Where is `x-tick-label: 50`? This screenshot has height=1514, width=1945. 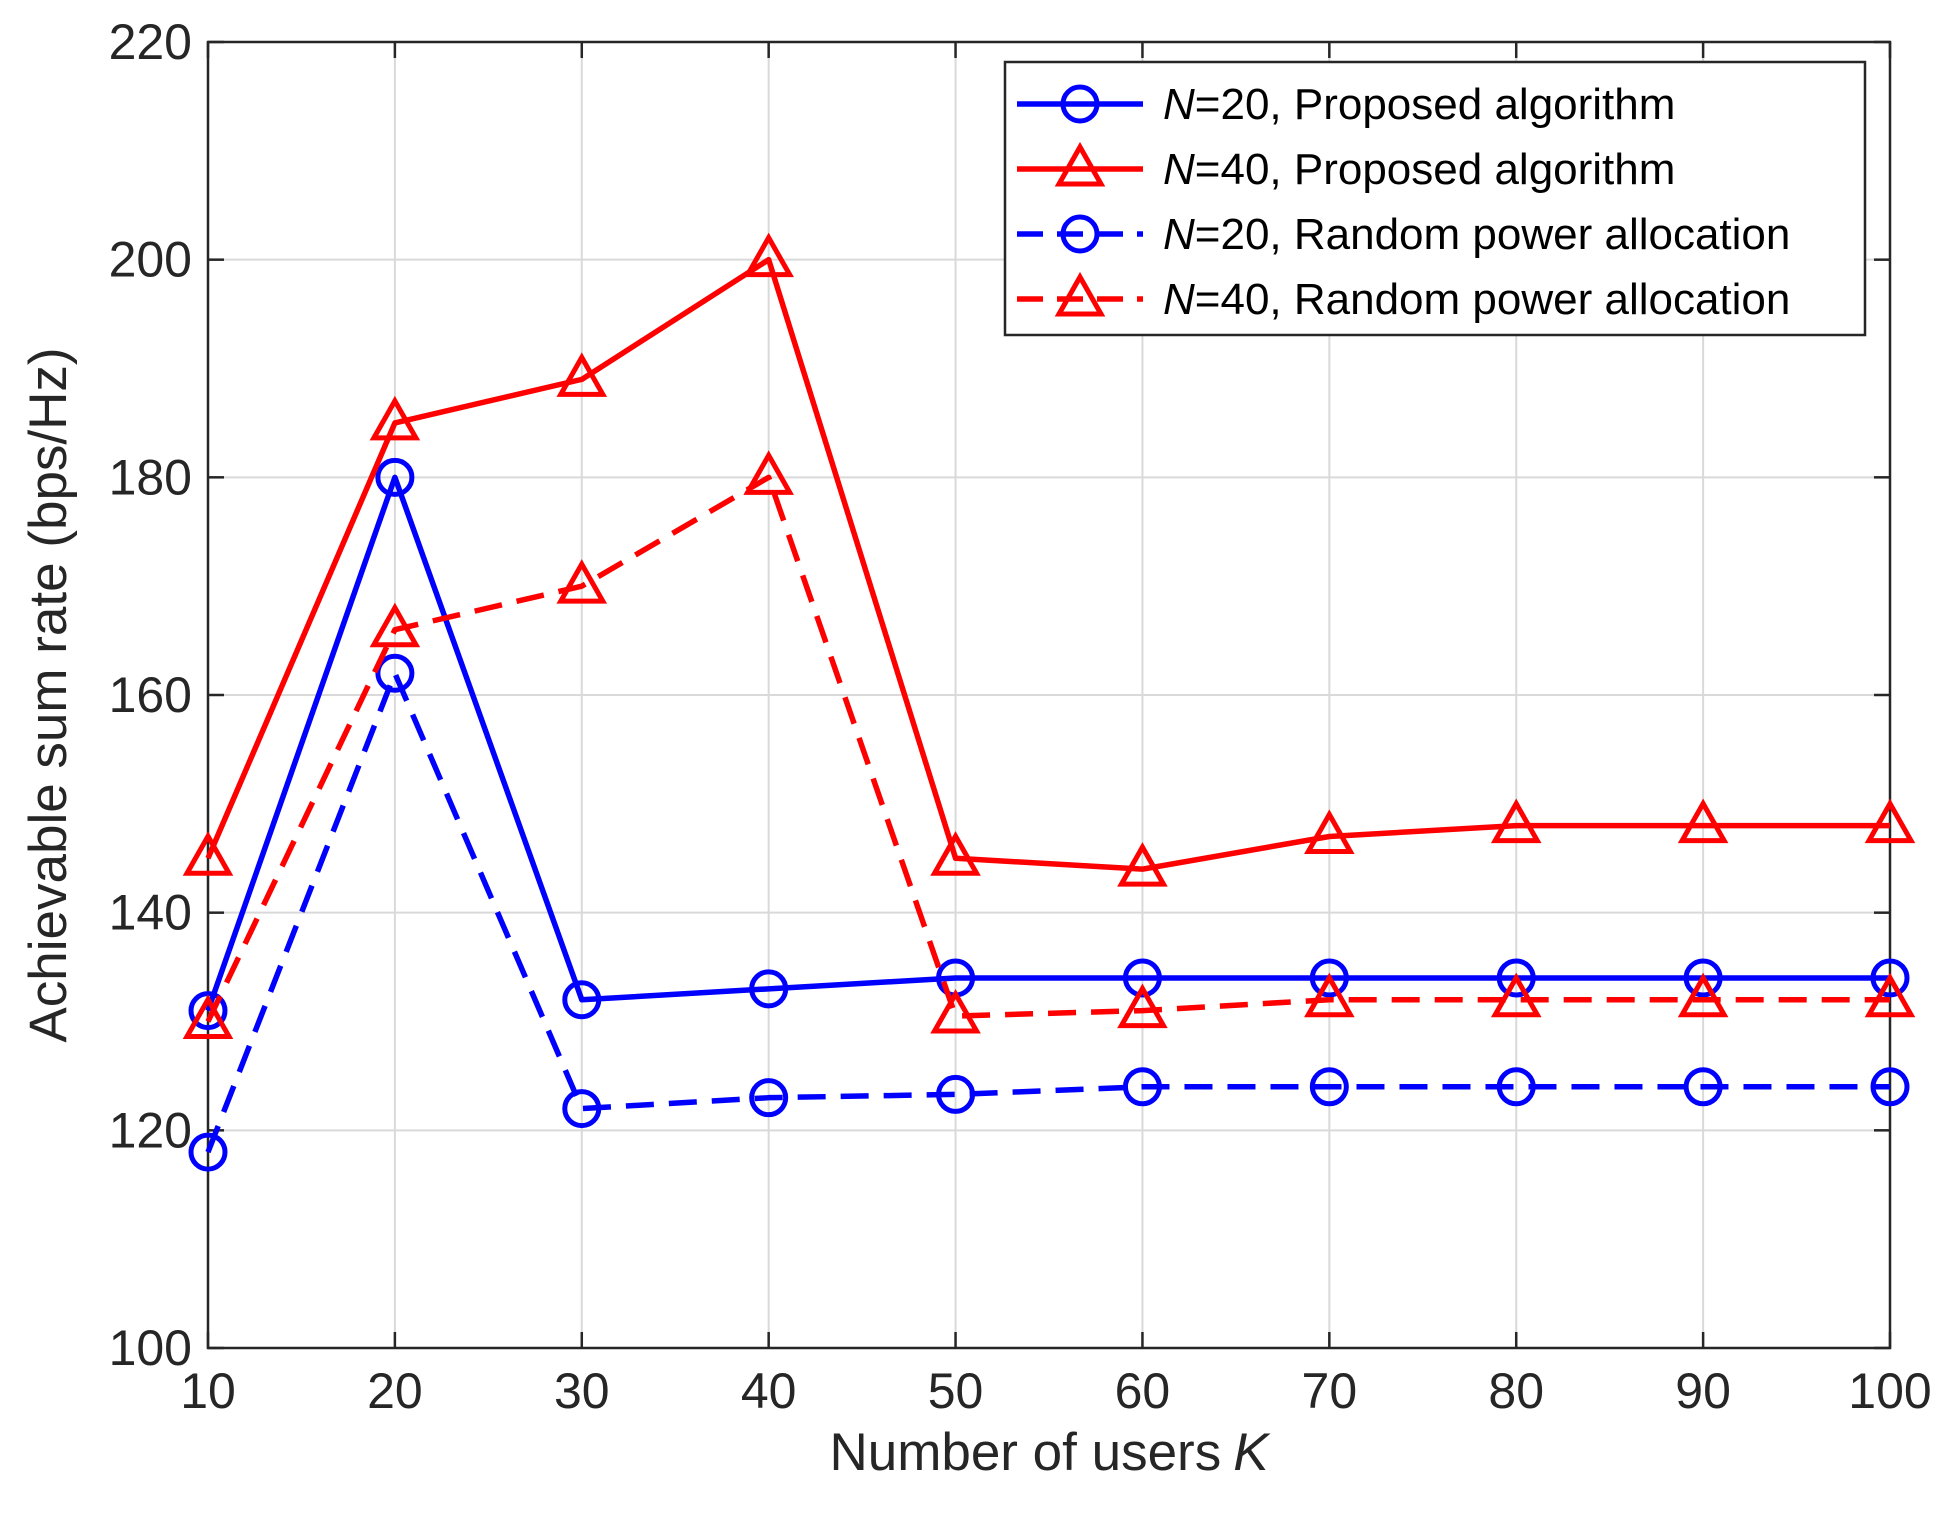 x-tick-label: 50 is located at coordinates (956, 1391).